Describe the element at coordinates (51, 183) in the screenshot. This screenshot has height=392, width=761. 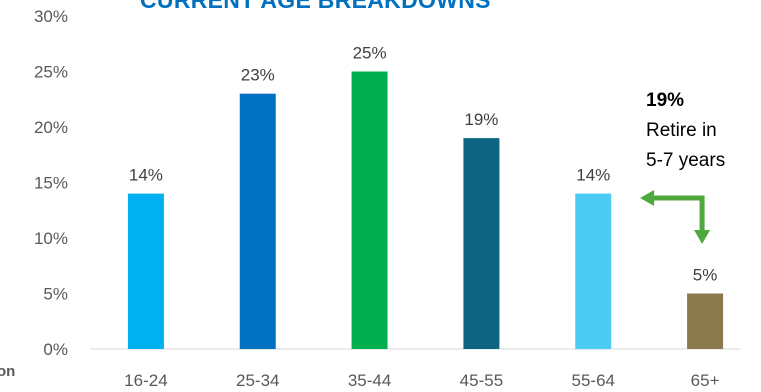
I see `y-tick-label: 15%` at that location.